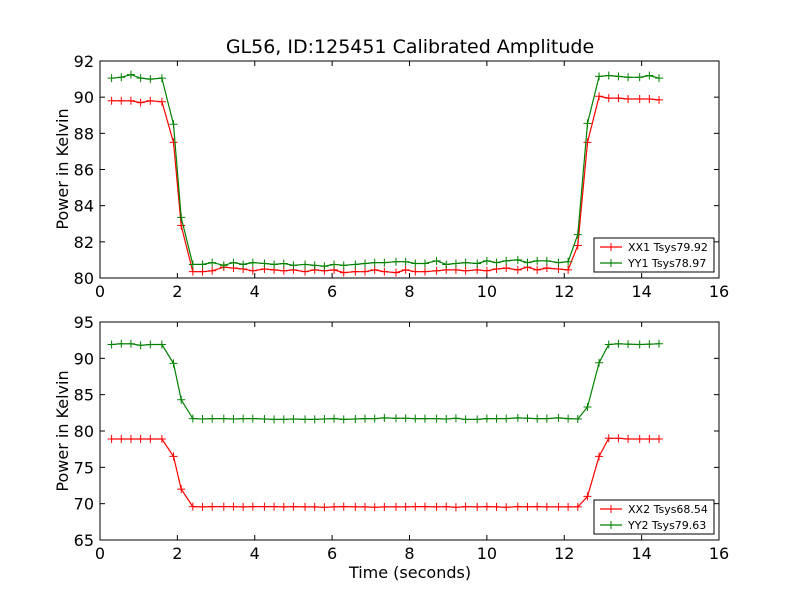  I want to click on top-legend-label-1: XX1 Tsys79.92, so click(668, 247).